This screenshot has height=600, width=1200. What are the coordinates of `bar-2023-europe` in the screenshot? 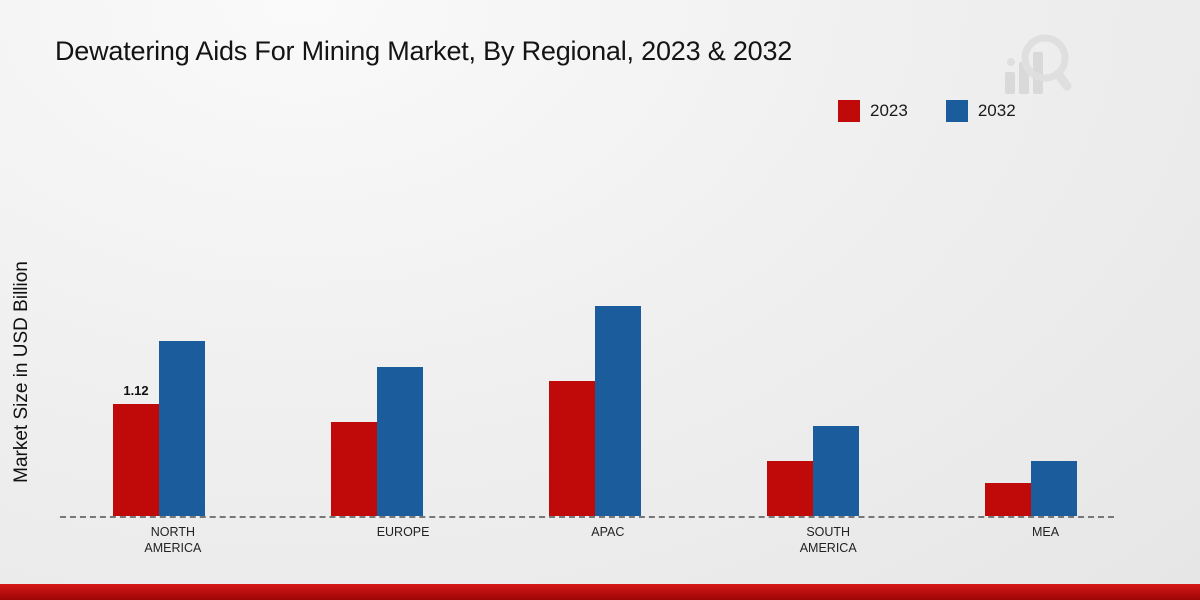 It's located at (354, 469).